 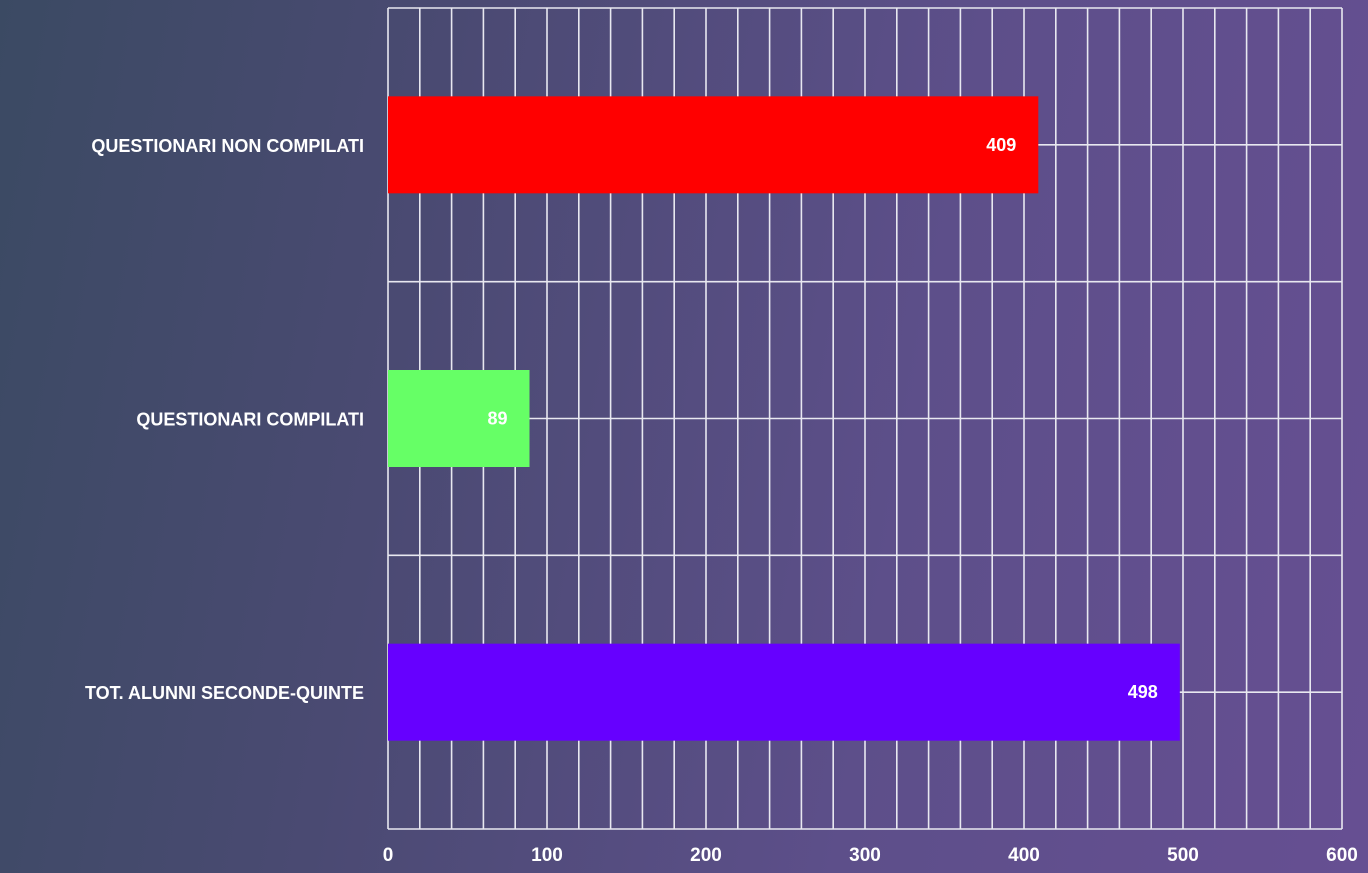 What do you see at coordinates (227, 146) in the screenshot?
I see `category-label: QUESTIONARI NON COMPILATI` at bounding box center [227, 146].